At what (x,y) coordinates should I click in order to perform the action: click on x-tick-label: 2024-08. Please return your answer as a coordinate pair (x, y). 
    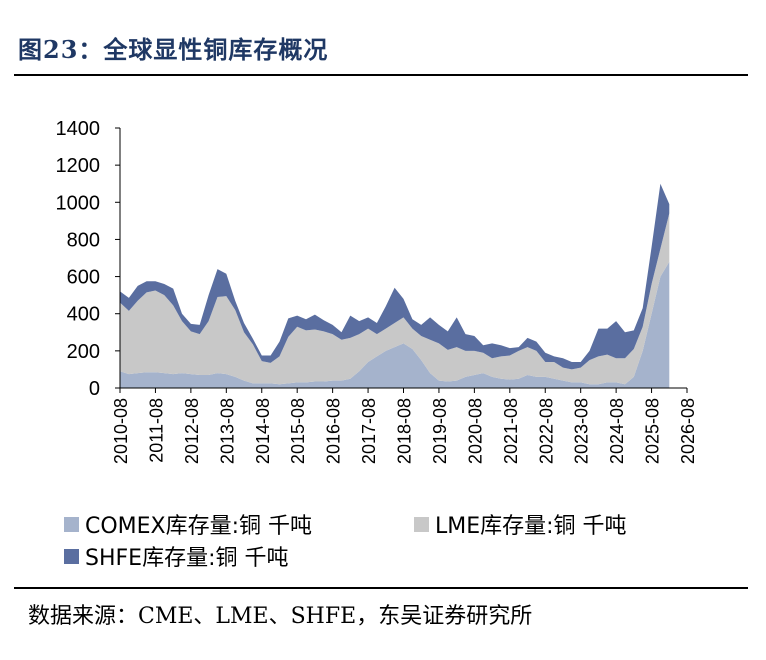
    Looking at the image, I should click on (617, 431).